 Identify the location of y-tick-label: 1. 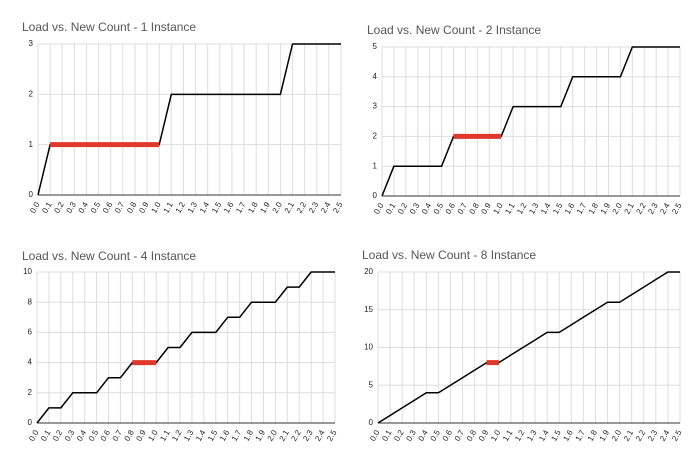
(375, 165).